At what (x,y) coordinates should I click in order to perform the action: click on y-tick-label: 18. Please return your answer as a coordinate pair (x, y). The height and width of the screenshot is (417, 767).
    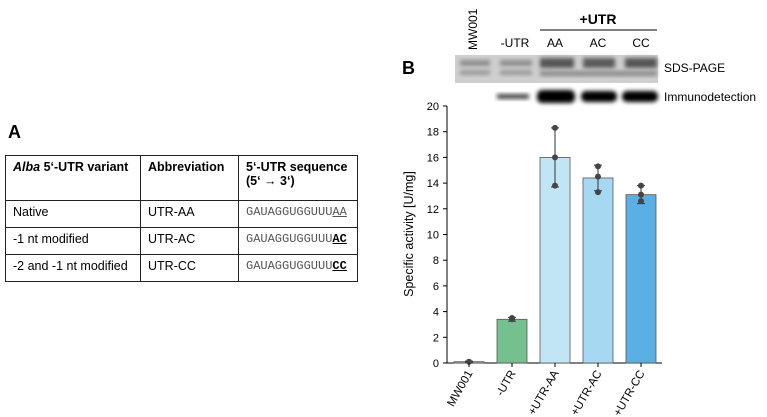
    Looking at the image, I should click on (433, 133).